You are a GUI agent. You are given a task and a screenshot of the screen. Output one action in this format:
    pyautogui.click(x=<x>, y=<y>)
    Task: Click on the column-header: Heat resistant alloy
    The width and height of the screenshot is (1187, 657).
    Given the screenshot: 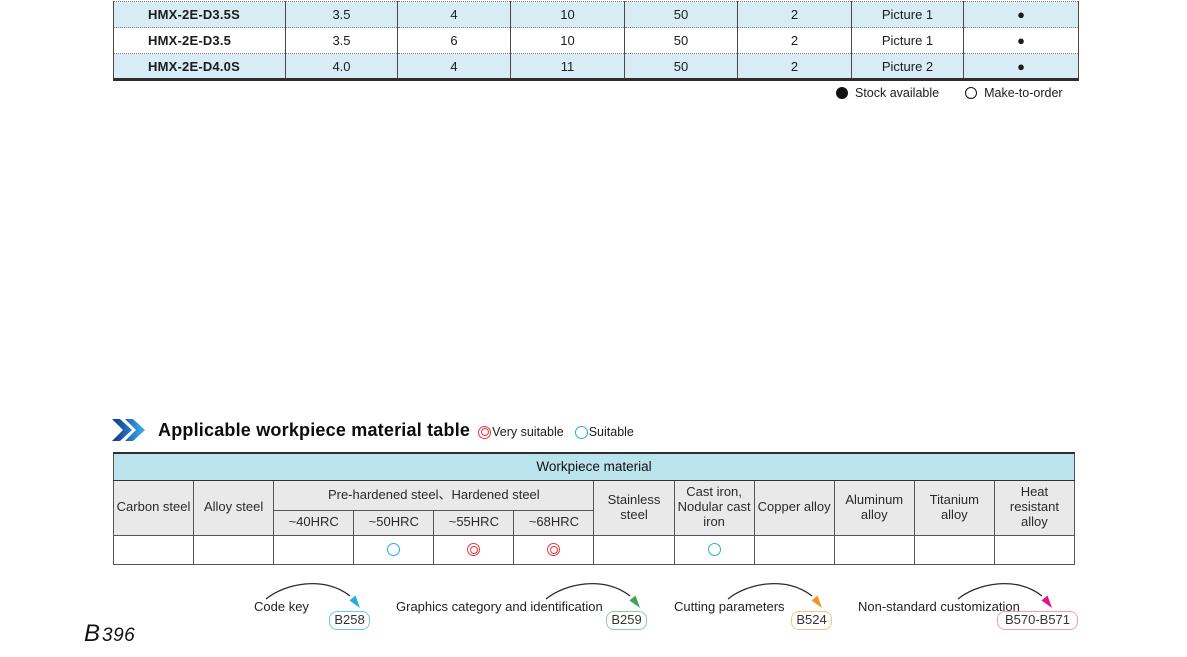 What is the action you would take?
    pyautogui.click(x=1034, y=507)
    